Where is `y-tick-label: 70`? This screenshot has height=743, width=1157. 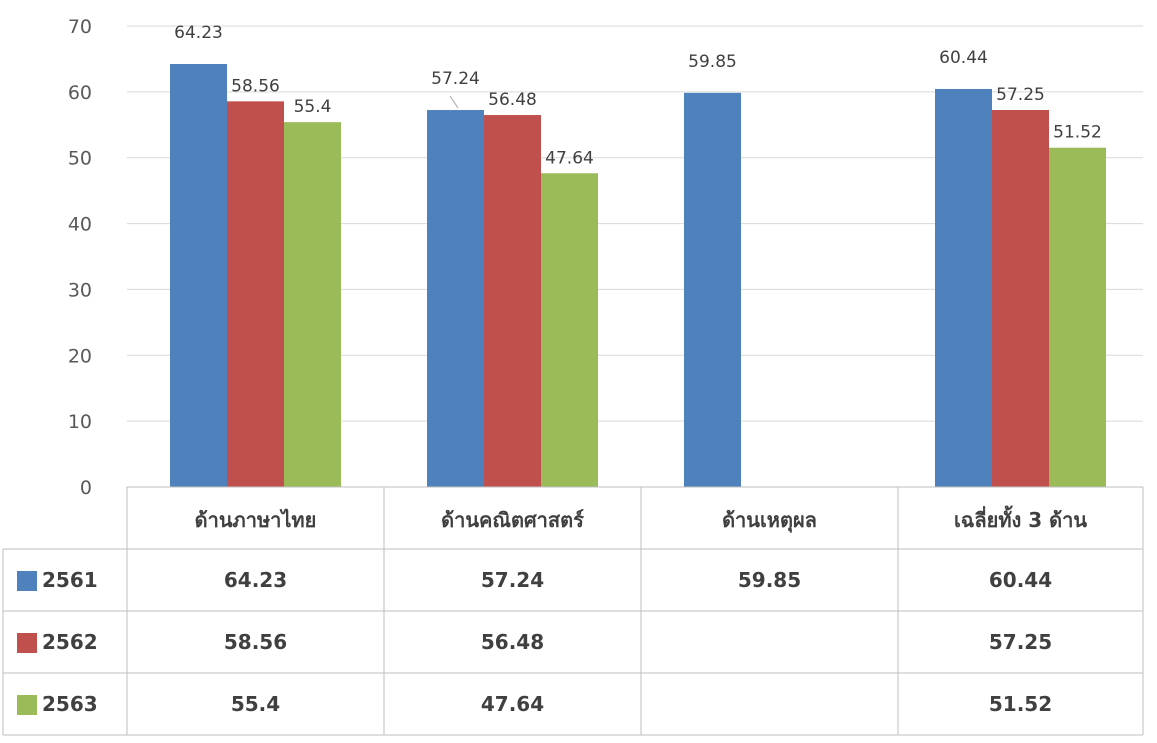 y-tick-label: 70 is located at coordinates (80, 27).